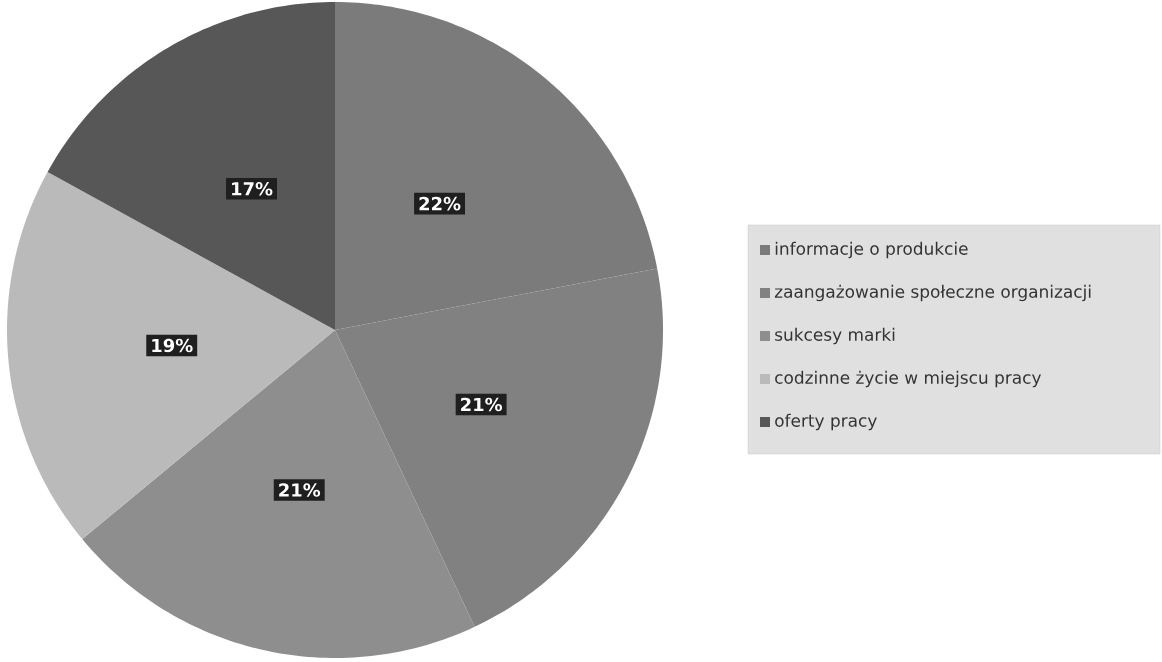  Describe the element at coordinates (908, 379) in the screenshot. I see `legend-label: codzinne życie w miejscu pracy` at that location.